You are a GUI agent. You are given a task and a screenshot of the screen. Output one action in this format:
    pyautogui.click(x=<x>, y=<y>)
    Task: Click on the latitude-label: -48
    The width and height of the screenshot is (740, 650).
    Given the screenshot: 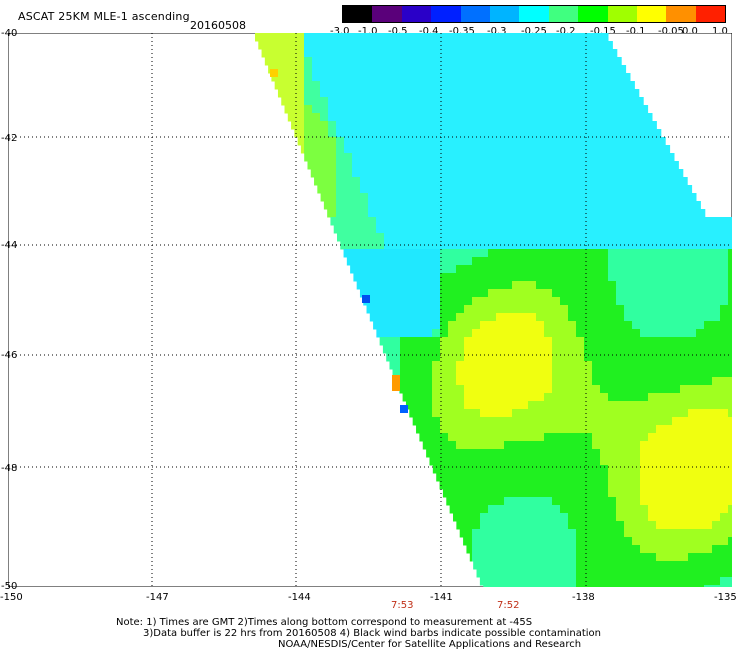 What is the action you would take?
    pyautogui.click(x=9, y=468)
    